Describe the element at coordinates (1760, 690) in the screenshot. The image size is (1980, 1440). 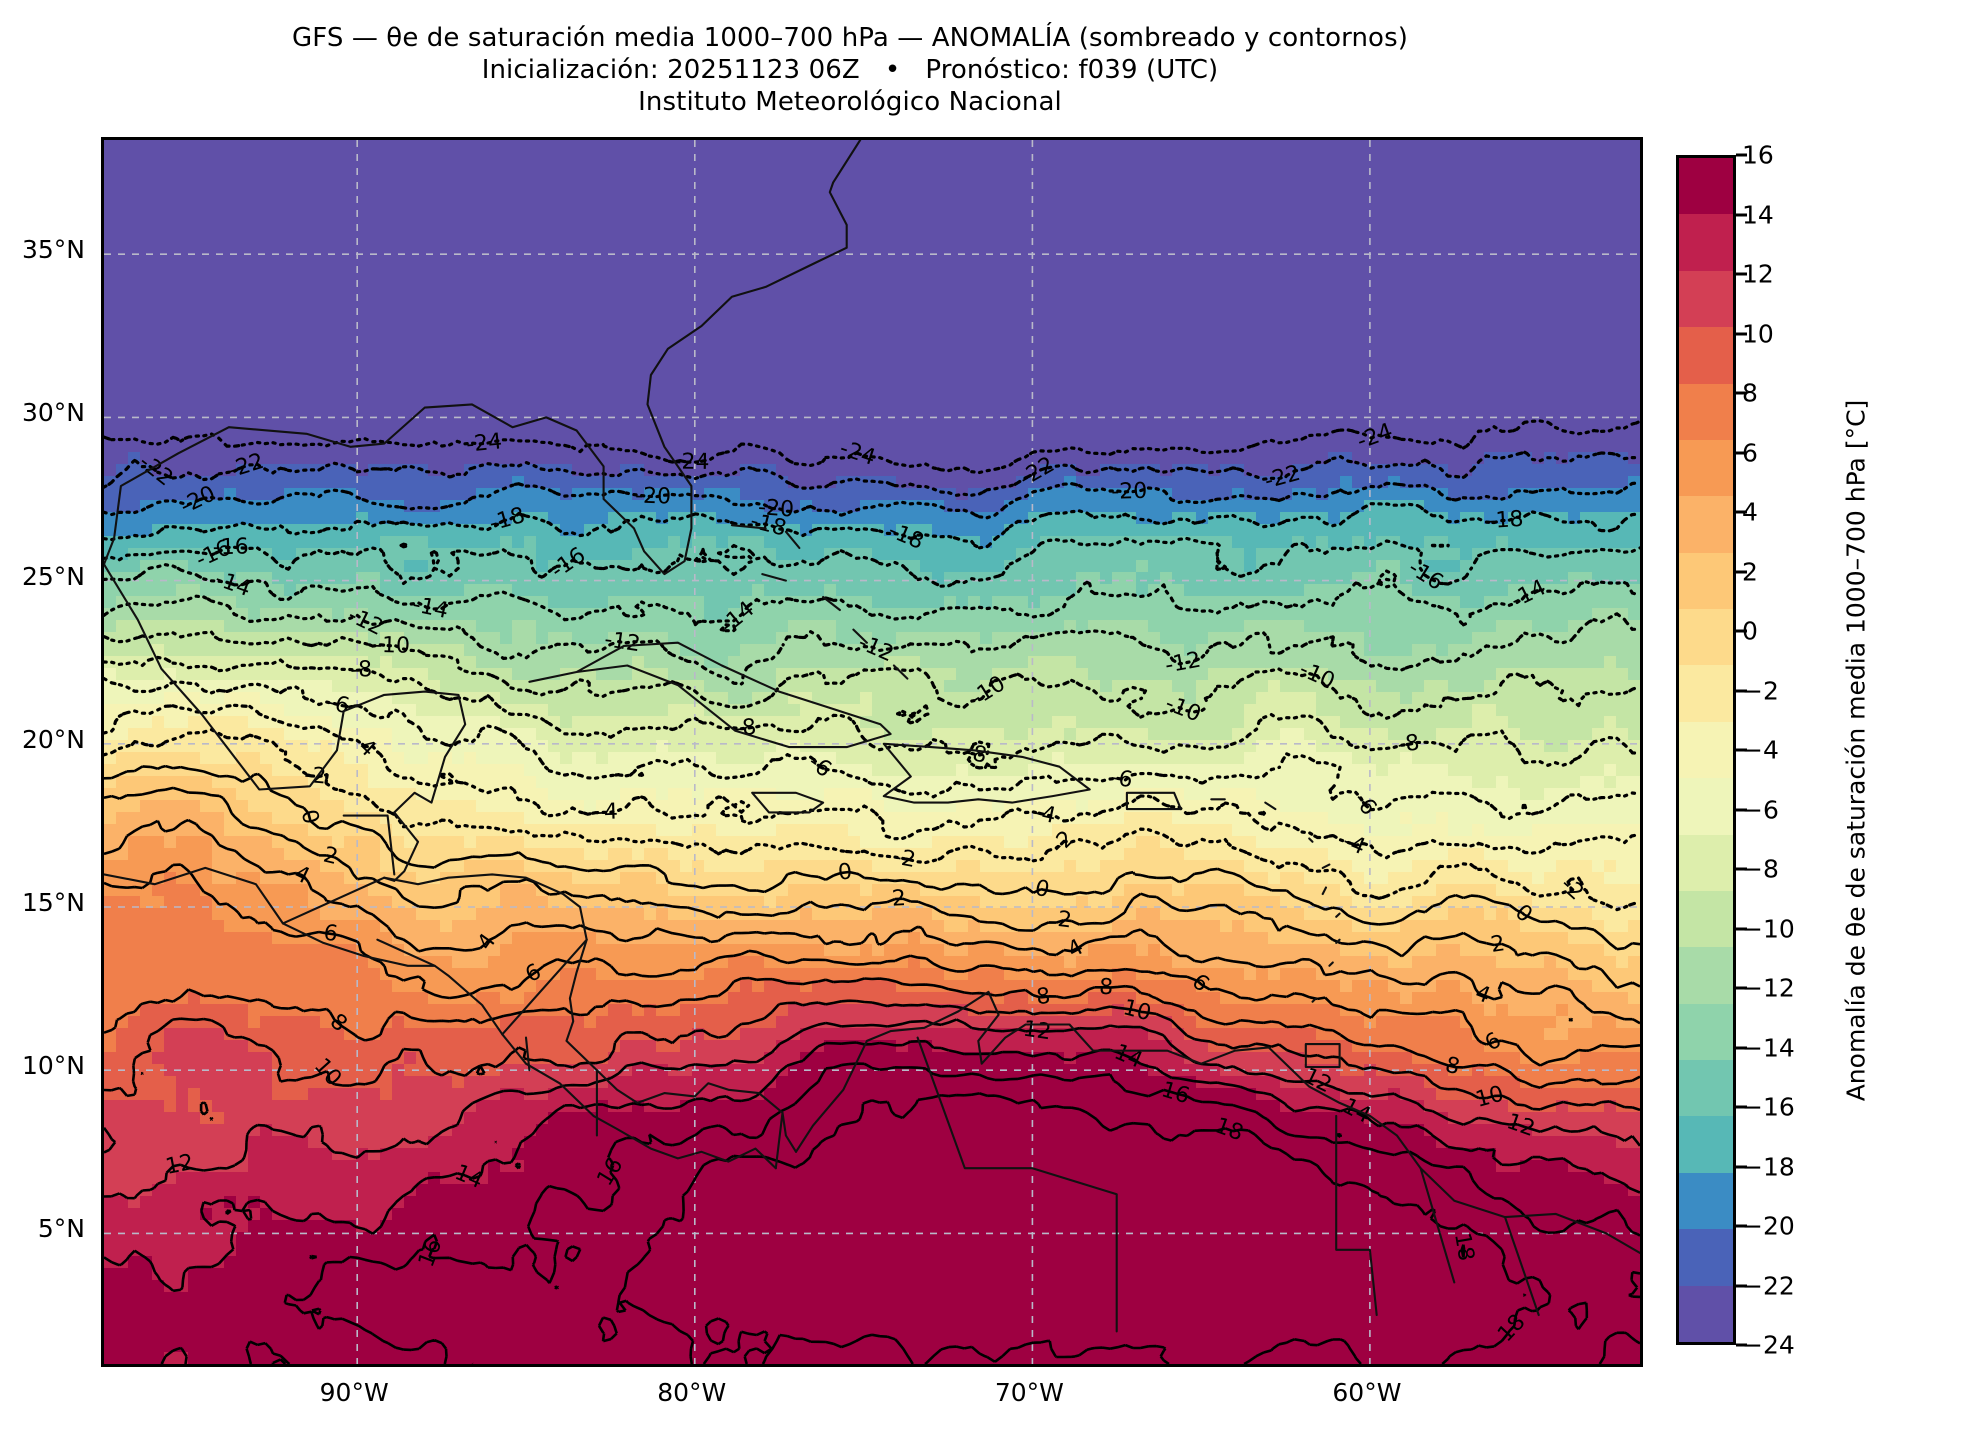
I see `colorbar-tick-label: −2` at that location.